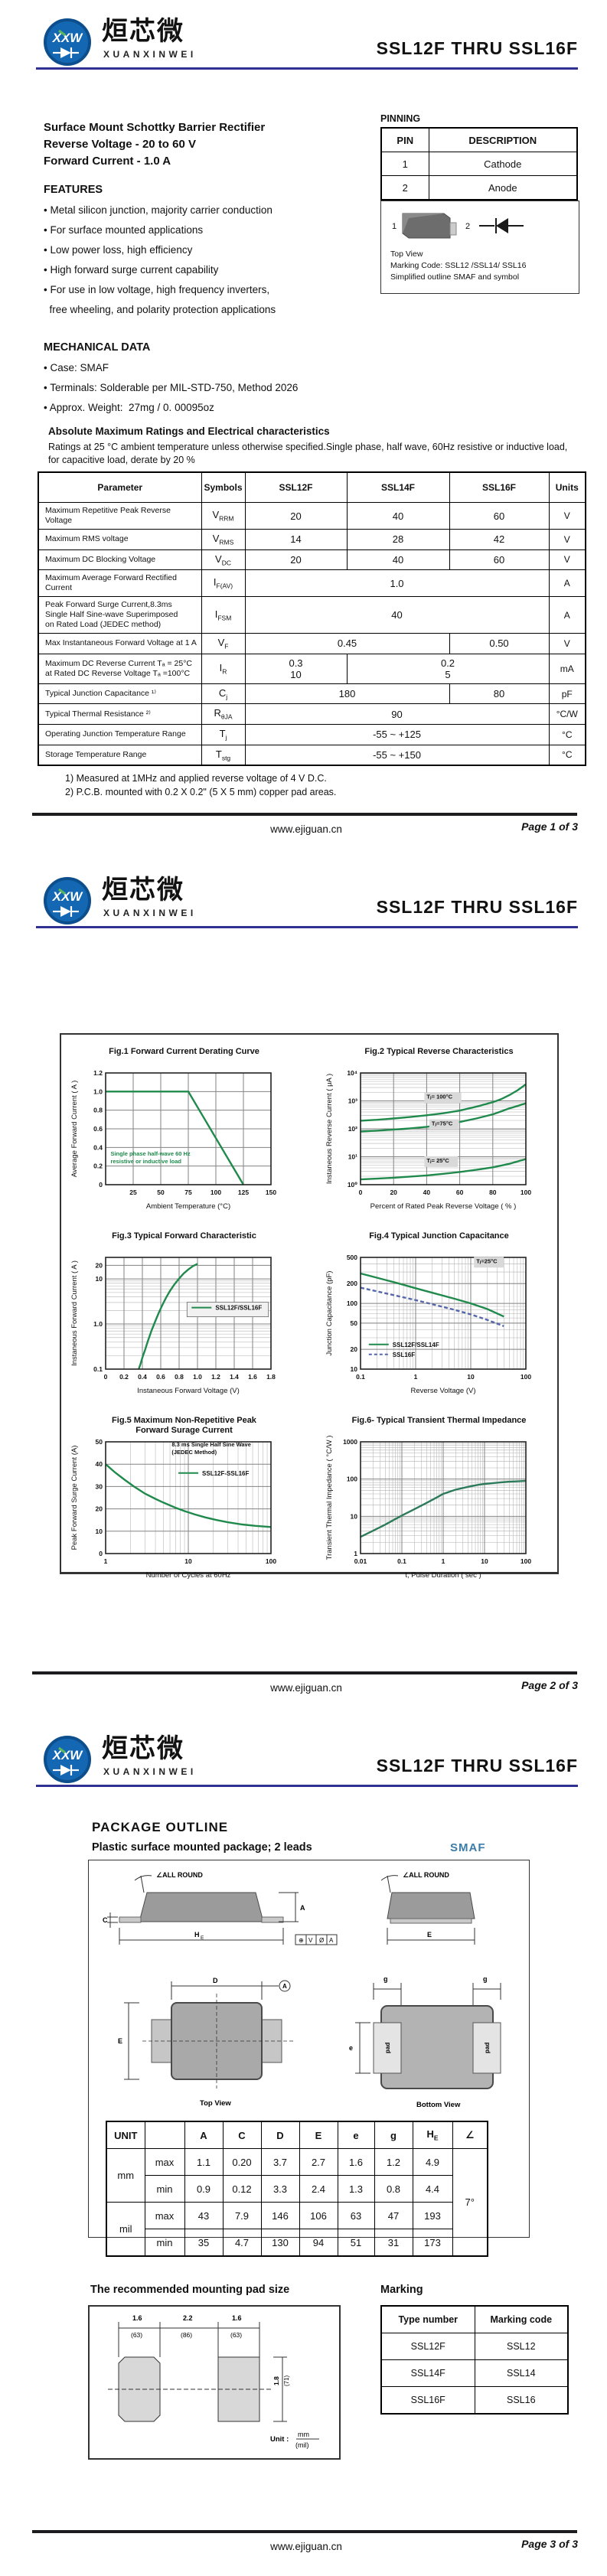 Image resolution: width=607 pixels, height=2576 pixels. What do you see at coordinates (226, 1473) in the screenshot?
I see `legend-entry: SSL12F-SSL16F` at bounding box center [226, 1473].